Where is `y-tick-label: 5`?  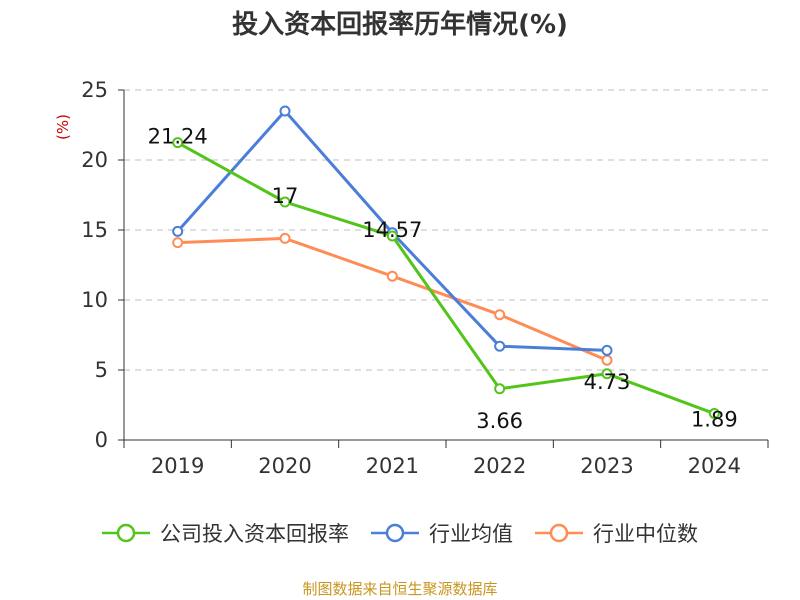
y-tick-label: 5 is located at coordinates (101, 370).